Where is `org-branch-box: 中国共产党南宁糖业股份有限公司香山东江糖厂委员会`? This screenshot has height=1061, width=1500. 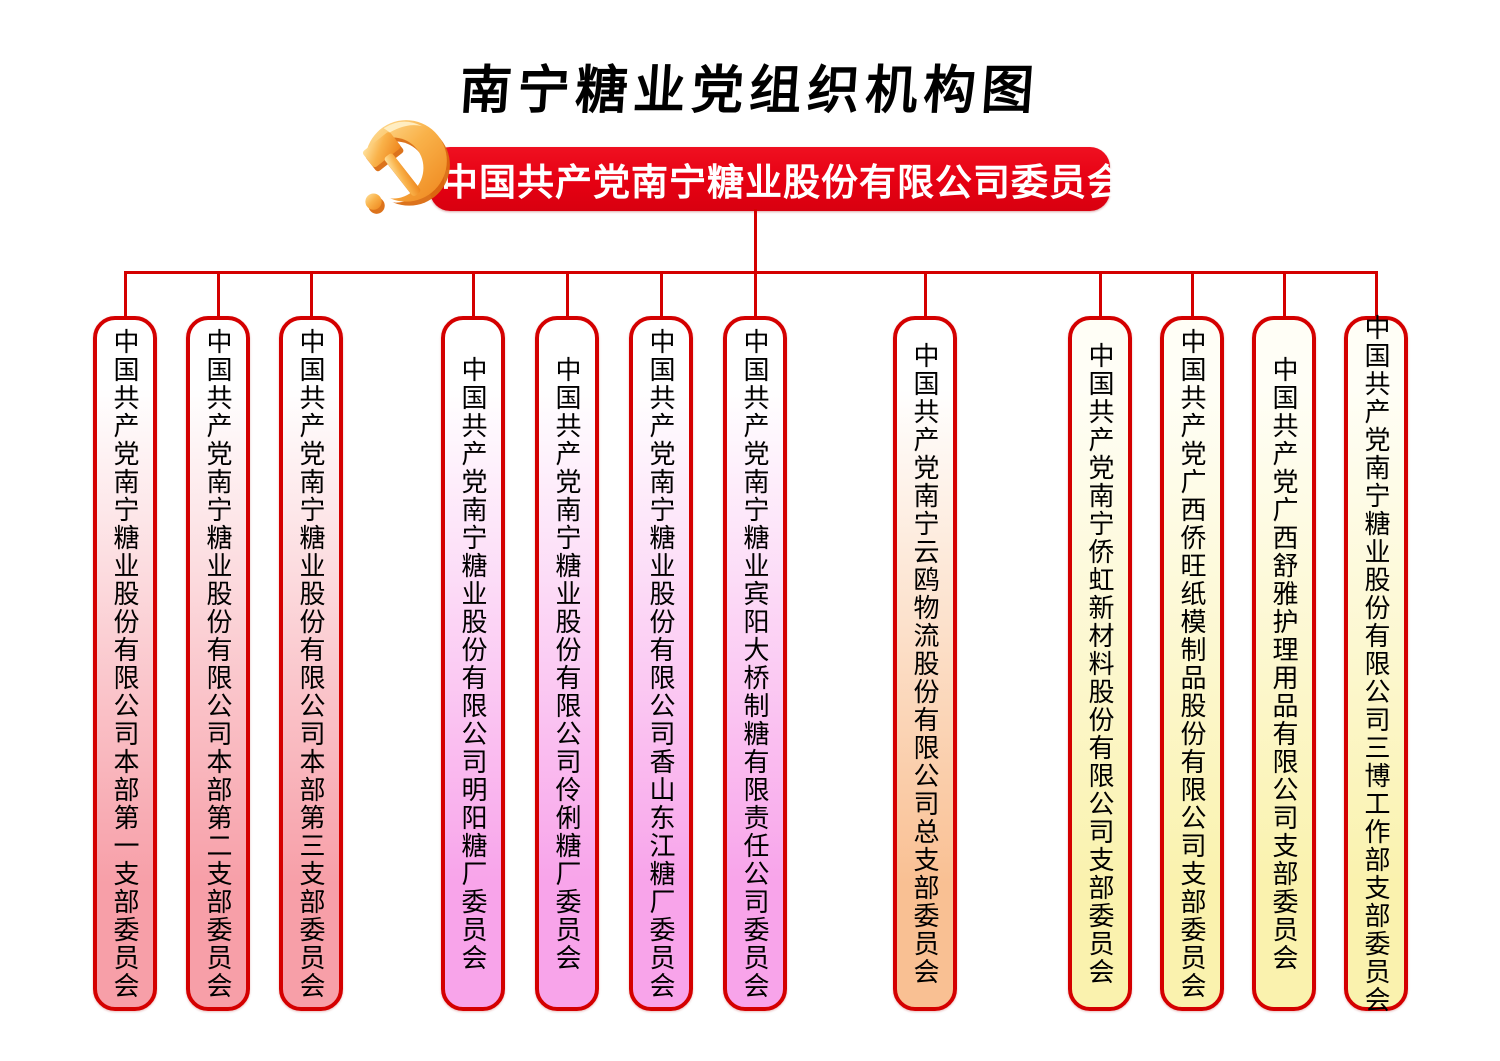 org-branch-box: 中国共产党南宁糖业股份有限公司香山东江糖厂委员会 is located at coordinates (661, 663).